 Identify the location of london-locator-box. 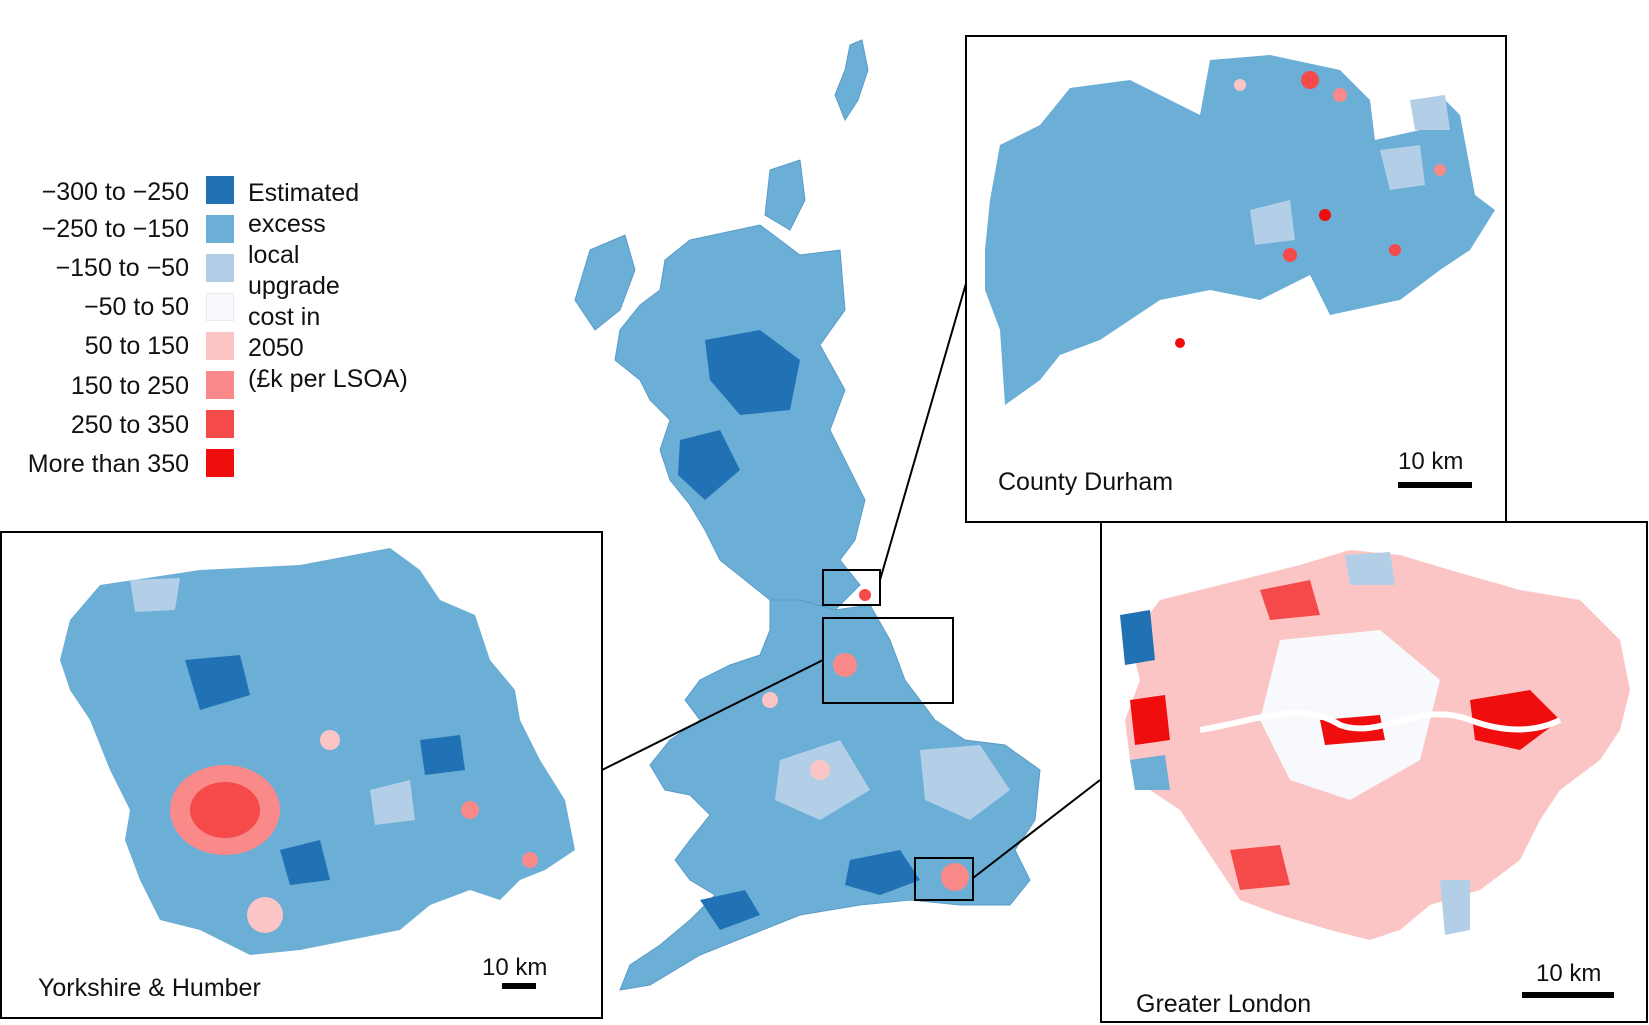
(944, 879).